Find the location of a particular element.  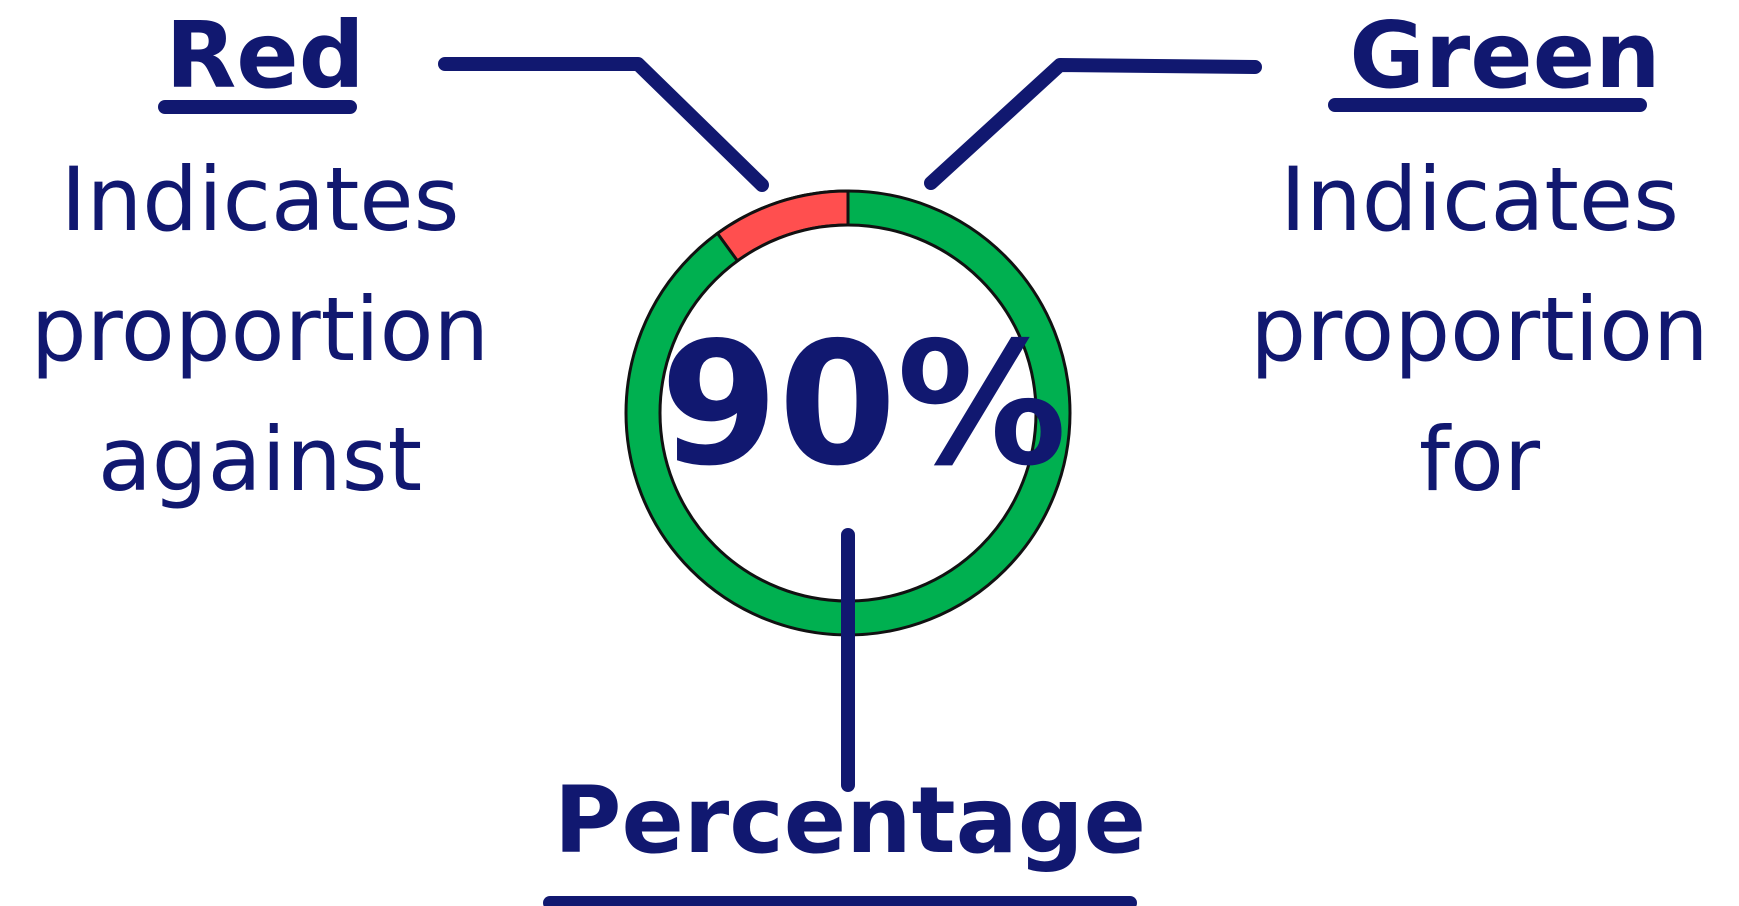

red-description: Indicates proportion against is located at coordinates (260, 330).